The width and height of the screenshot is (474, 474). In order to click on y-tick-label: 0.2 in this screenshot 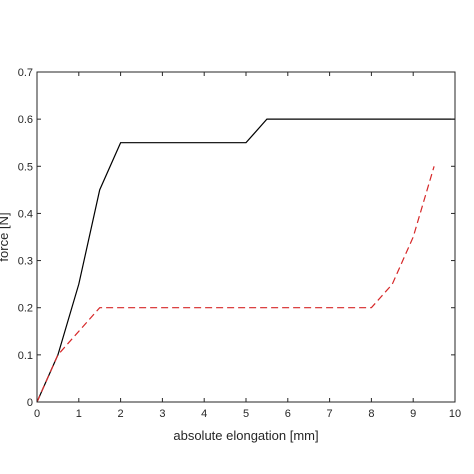, I will do `click(25, 309)`.